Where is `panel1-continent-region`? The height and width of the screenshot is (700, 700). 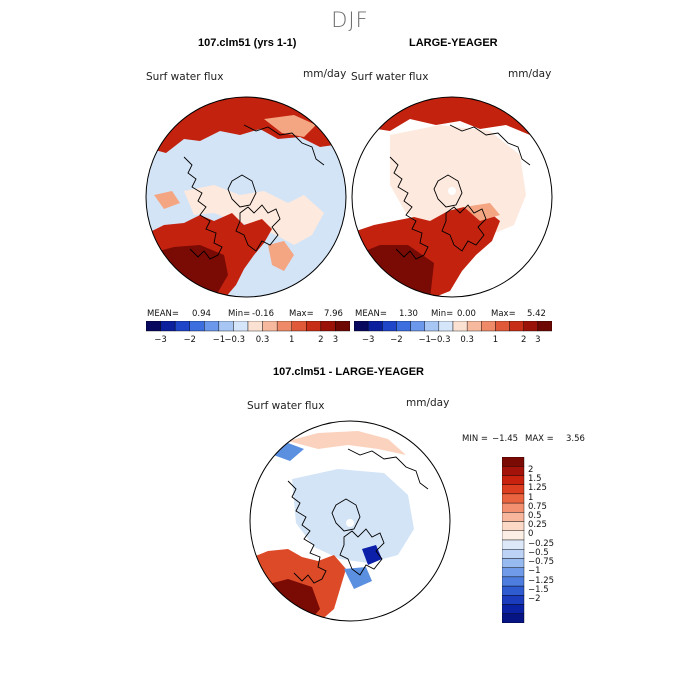
panel1-continent-region is located at coordinates (254, 215).